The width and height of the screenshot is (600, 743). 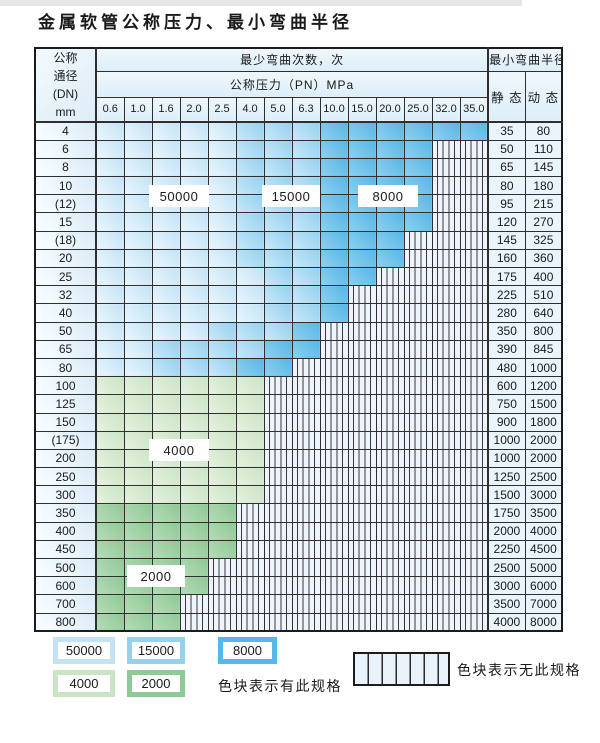 What do you see at coordinates (247, 650) in the screenshot?
I see `legend-swatch-label: 8000` at bounding box center [247, 650].